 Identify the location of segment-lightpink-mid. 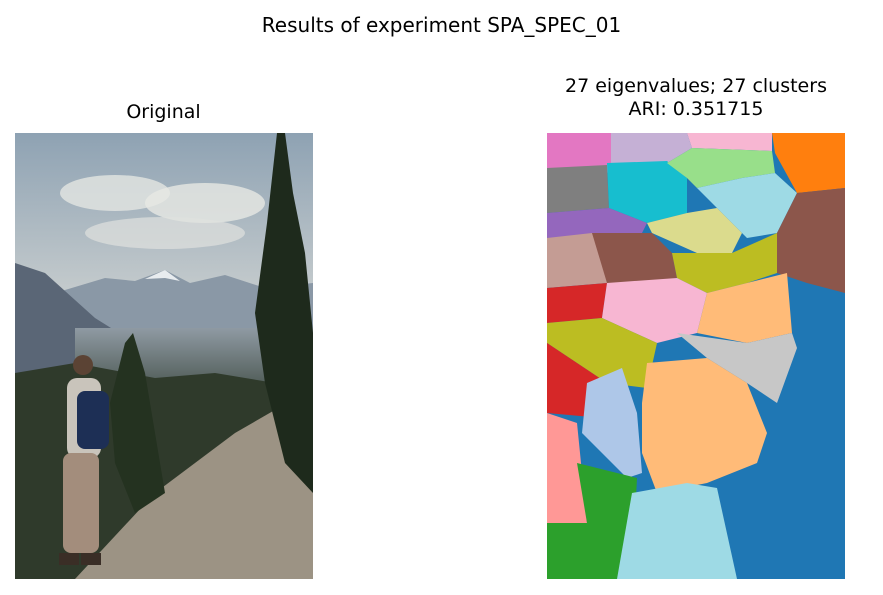
(654, 310).